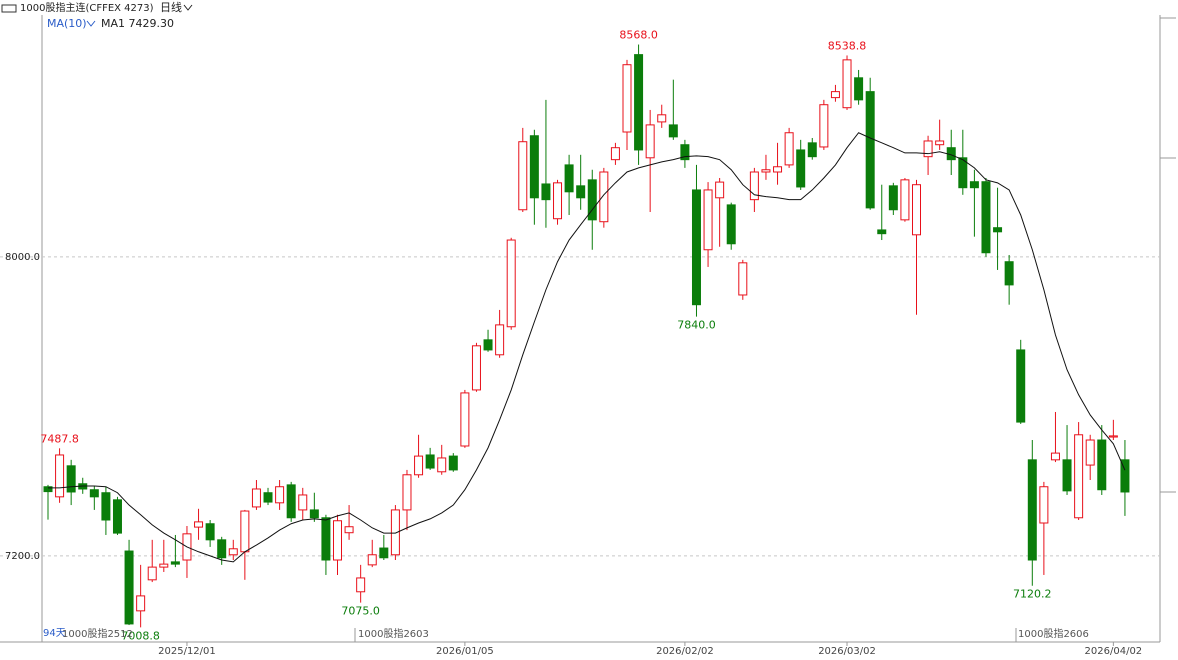 Image resolution: width=1178 pixels, height=660 pixels. Describe the element at coordinates (685, 651) in the screenshot. I see `x-tick-label: 2026/02/02` at that location.